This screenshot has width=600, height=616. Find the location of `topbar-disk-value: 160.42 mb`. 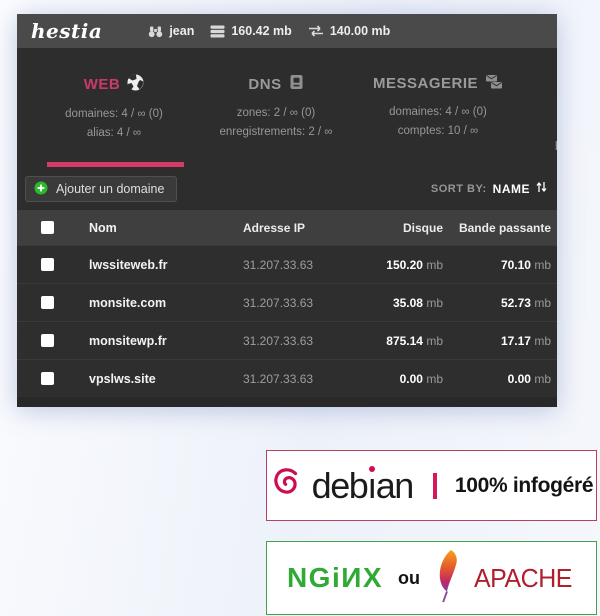

topbar-disk-value: 160.42 mb is located at coordinates (261, 31).